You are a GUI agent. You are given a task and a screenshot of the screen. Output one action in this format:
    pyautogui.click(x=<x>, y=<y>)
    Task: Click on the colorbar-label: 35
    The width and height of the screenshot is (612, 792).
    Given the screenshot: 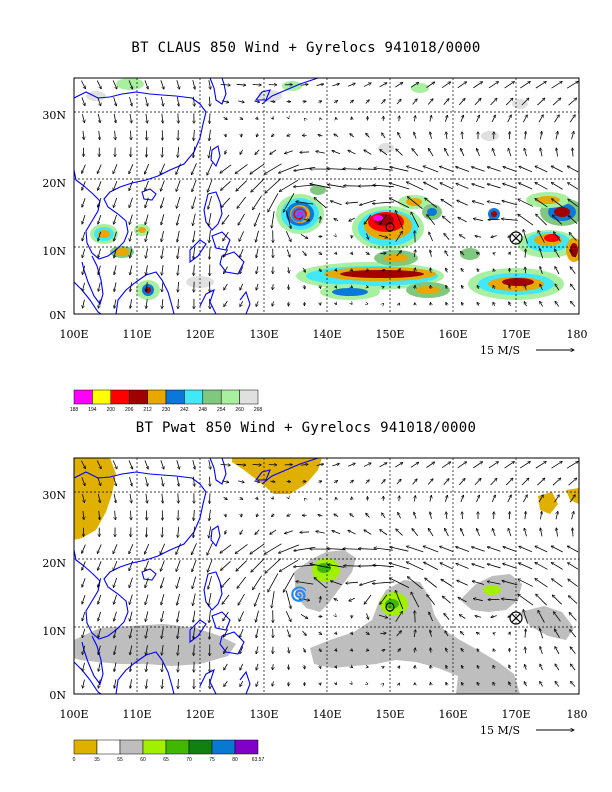 What is the action you would take?
    pyautogui.click(x=97, y=760)
    